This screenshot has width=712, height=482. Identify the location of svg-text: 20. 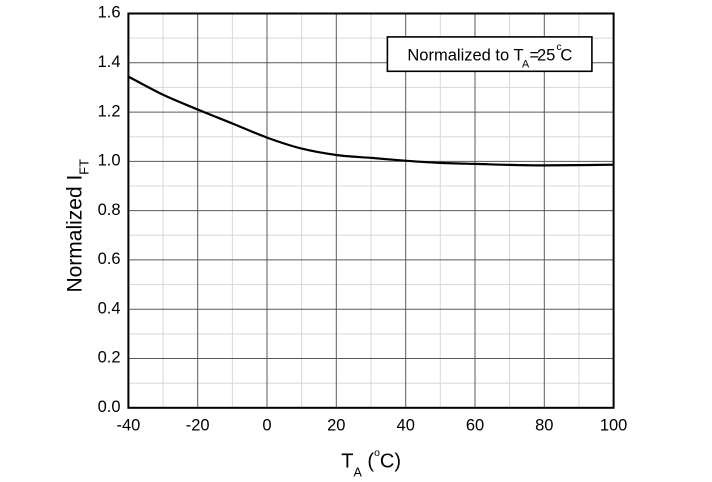
(336, 426).